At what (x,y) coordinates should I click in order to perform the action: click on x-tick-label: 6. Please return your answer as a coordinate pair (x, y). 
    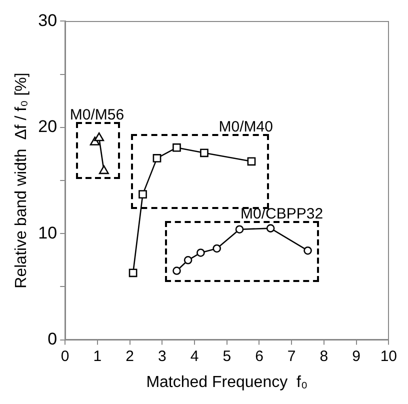
    Looking at the image, I should click on (259, 356).